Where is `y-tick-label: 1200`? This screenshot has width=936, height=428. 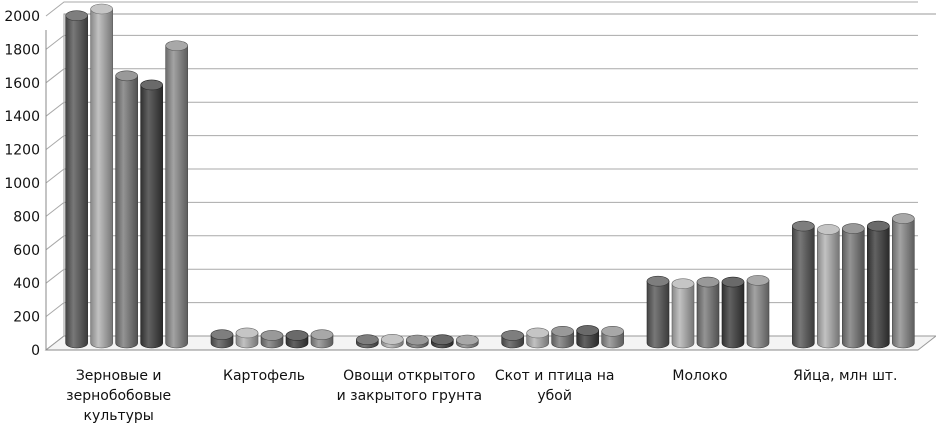 y-tick-label: 1200 is located at coordinates (22, 151).